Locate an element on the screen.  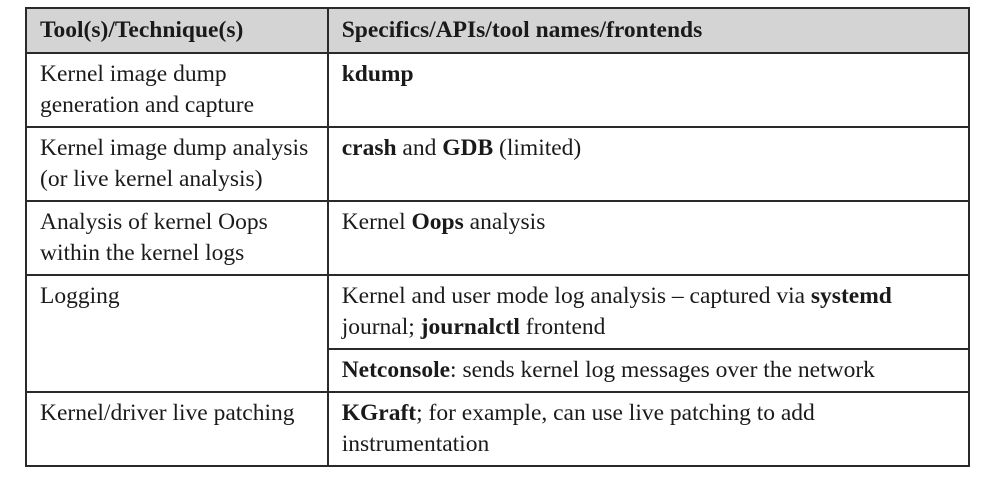
tool-name: GDB is located at coordinates (468, 148).